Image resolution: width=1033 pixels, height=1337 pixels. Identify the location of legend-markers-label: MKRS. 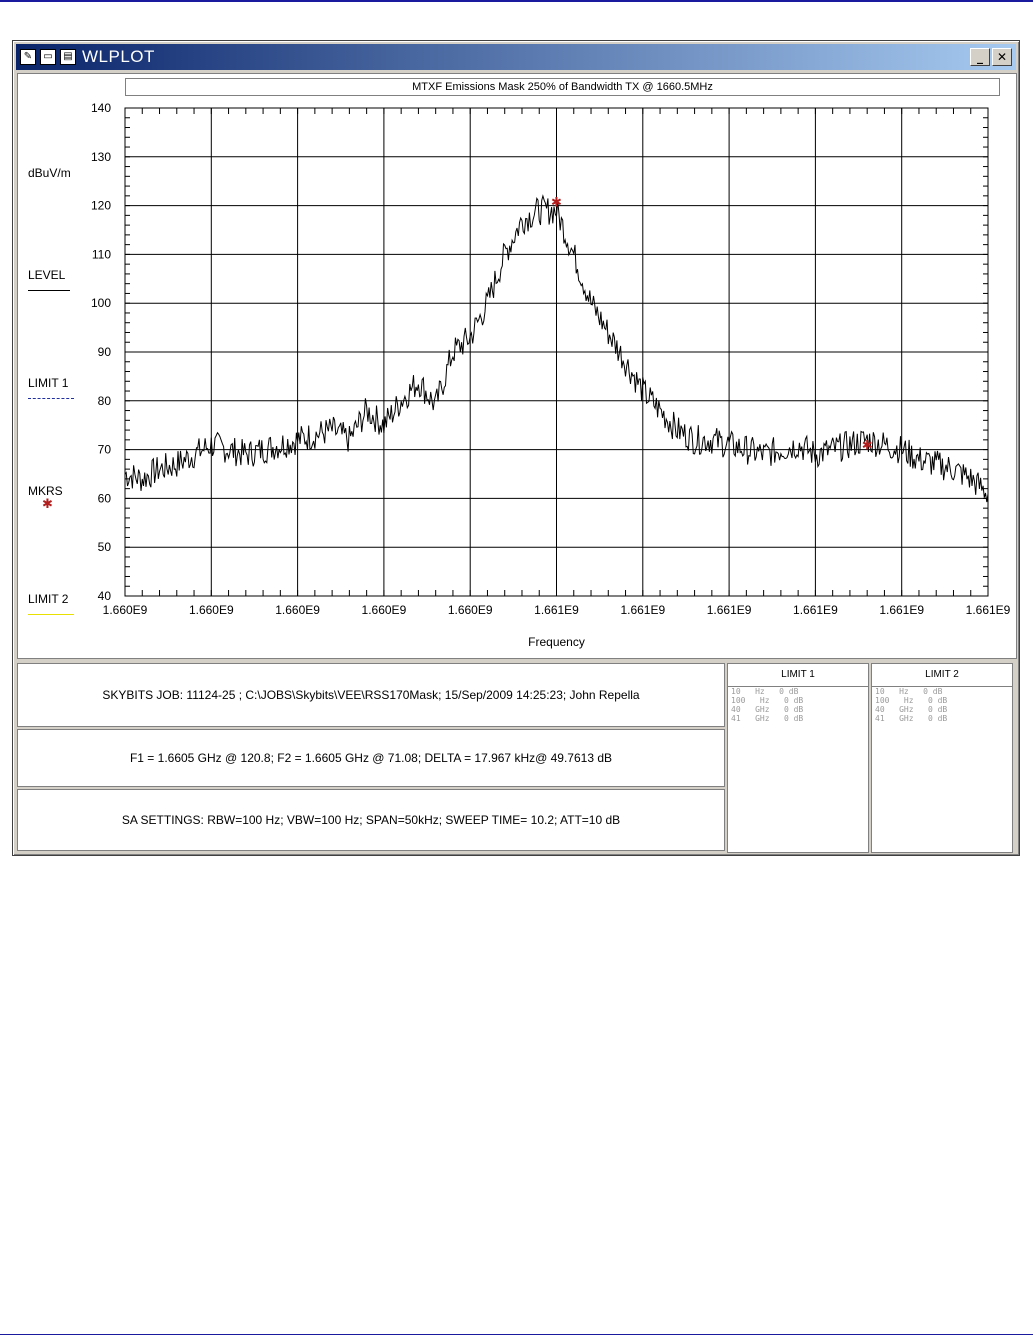
(45, 491).